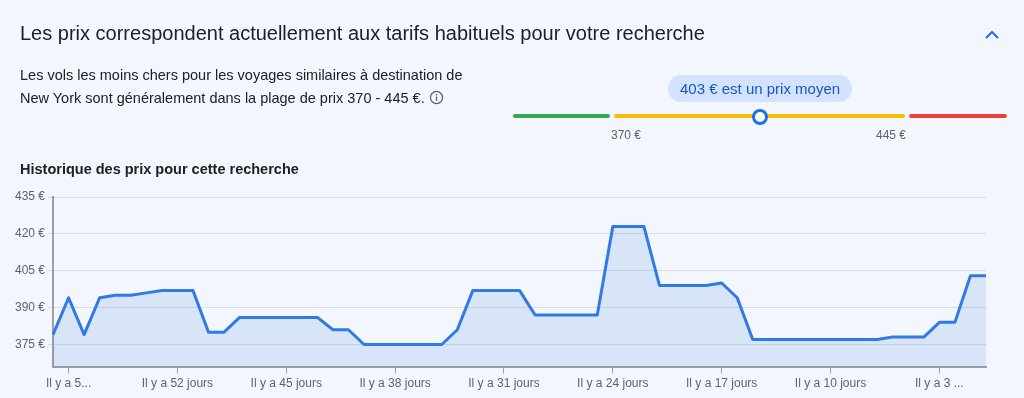 This screenshot has width=1024, height=398. I want to click on x-tick-label: Il y a 38 jours, so click(395, 383).